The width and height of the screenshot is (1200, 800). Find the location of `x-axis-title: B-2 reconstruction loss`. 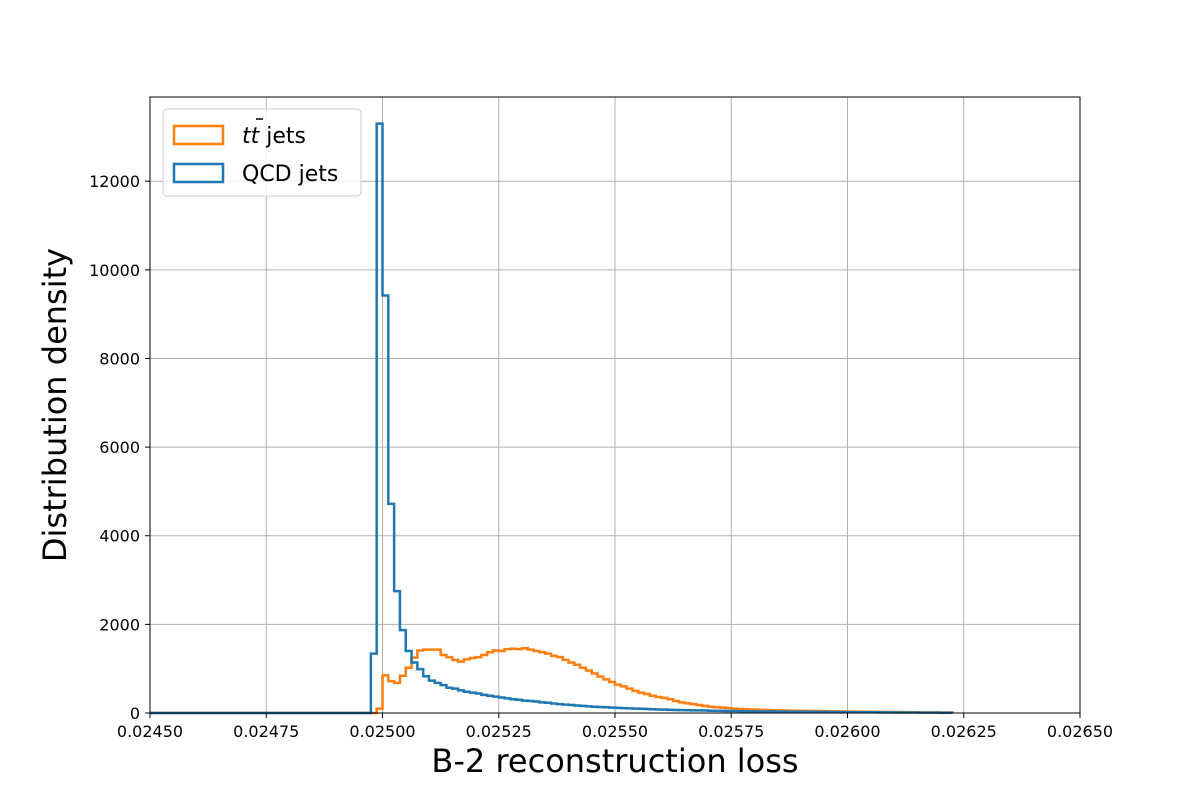

x-axis-title: B-2 reconstruction loss is located at coordinates (614, 761).